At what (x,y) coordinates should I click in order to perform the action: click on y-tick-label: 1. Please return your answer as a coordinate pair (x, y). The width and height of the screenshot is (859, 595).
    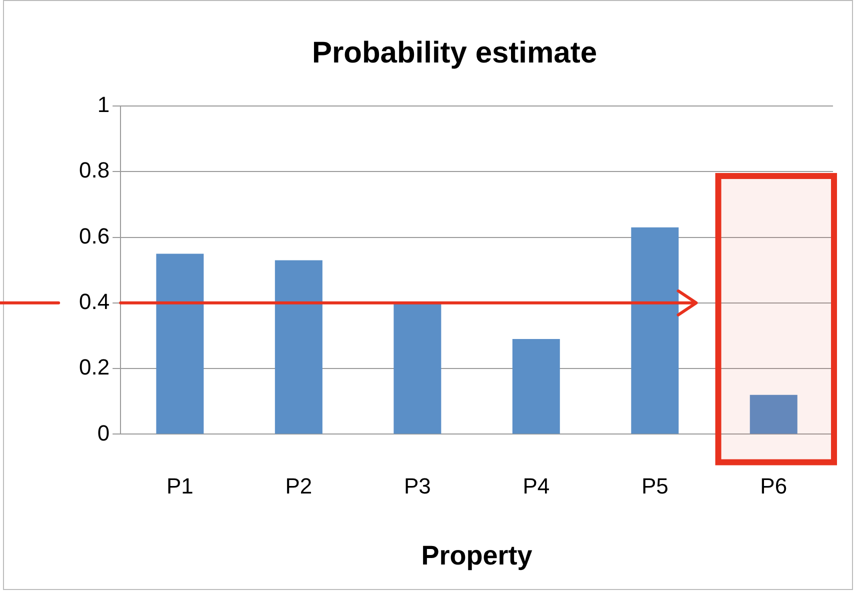
    Looking at the image, I should click on (103, 105).